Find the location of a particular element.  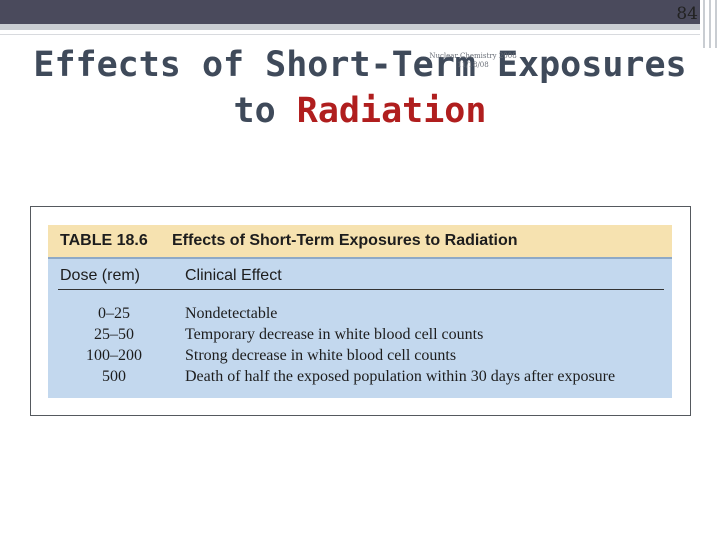

table-number: TABLE 18.6 is located at coordinates (104, 240).